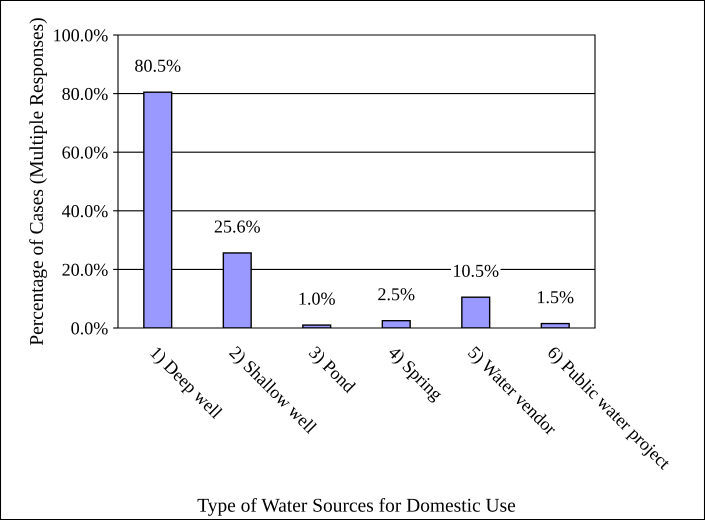  Describe the element at coordinates (317, 298) in the screenshot. I see `data-label: 1.0%` at that location.